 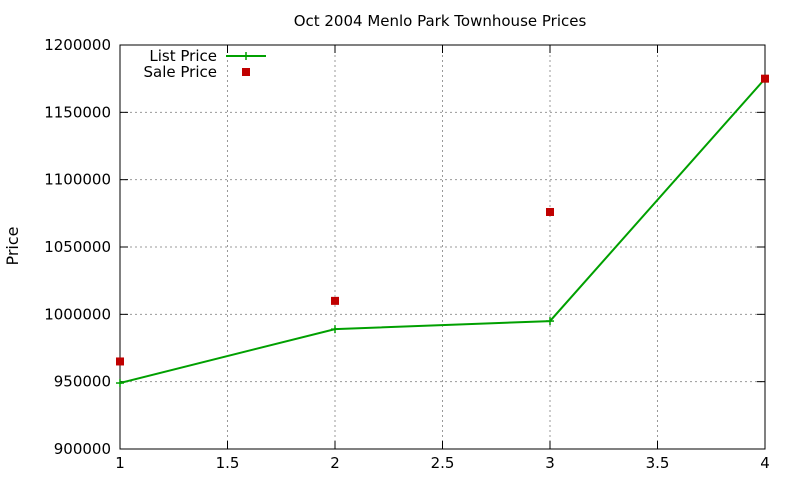 What do you see at coordinates (77, 112) in the screenshot?
I see `y-tick-label: 1150000` at bounding box center [77, 112].